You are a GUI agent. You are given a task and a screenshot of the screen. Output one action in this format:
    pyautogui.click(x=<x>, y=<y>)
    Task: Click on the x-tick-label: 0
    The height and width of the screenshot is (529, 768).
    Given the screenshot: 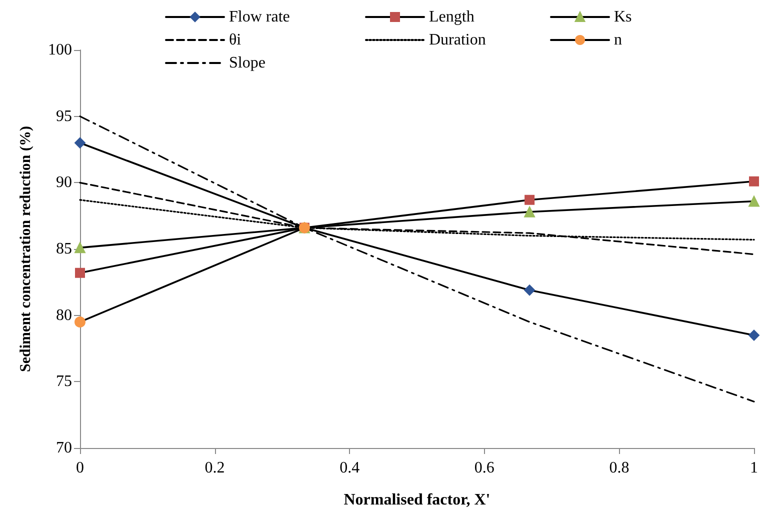 What is the action you would take?
    pyautogui.click(x=80, y=468)
    